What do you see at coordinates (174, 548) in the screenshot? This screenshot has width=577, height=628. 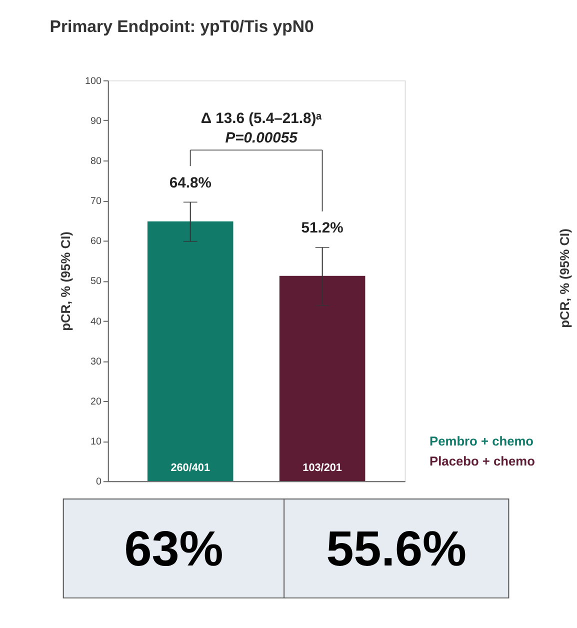 I see `text: 63%` at bounding box center [174, 548].